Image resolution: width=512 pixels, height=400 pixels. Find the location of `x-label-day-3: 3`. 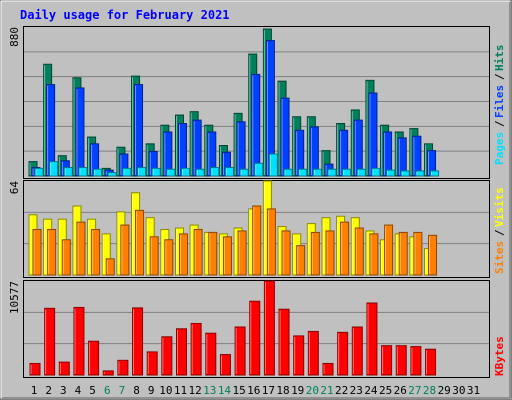

x-label-day-3: 3 is located at coordinates (63, 390).